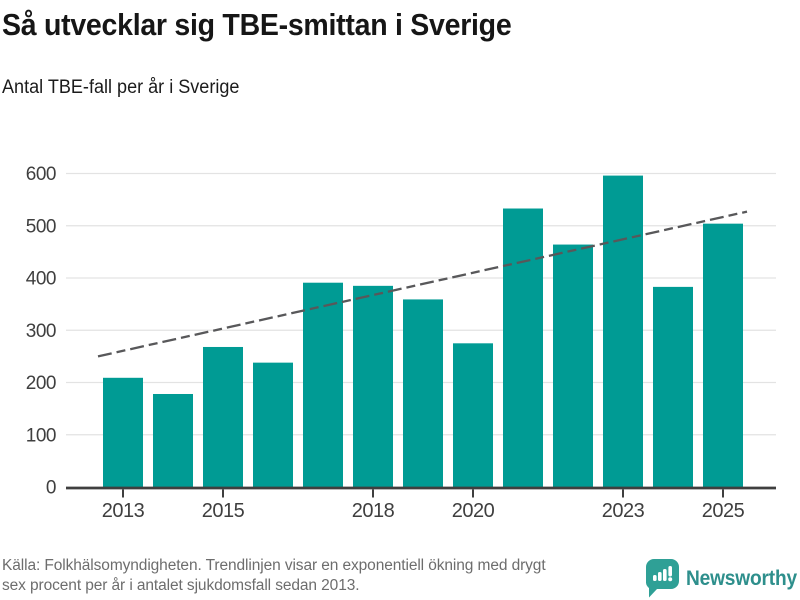 The image size is (800, 600). I want to click on y-label-500: 500, so click(41, 226).